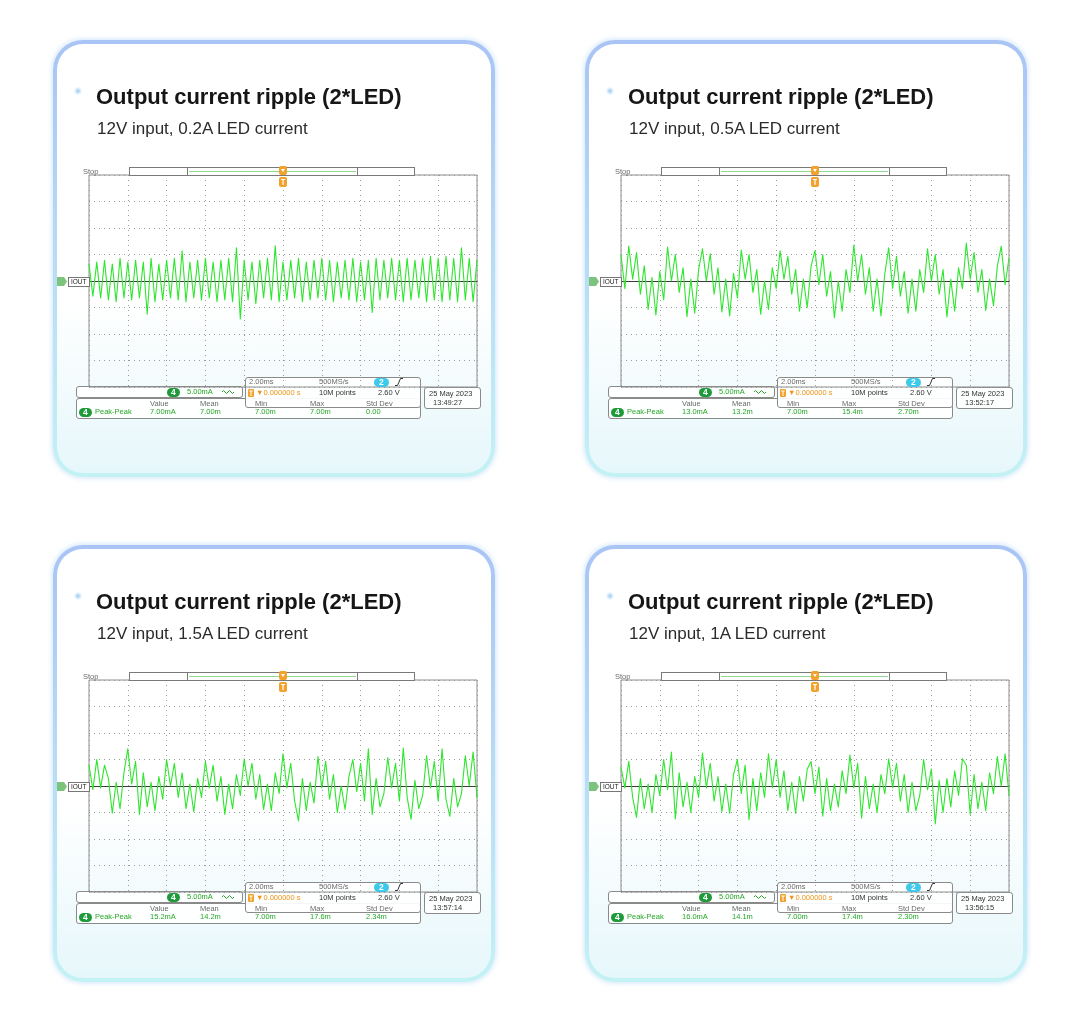  Describe the element at coordinates (727, 633) in the screenshot. I see `chart-subtitle: 12V input, 1A LED current` at that location.